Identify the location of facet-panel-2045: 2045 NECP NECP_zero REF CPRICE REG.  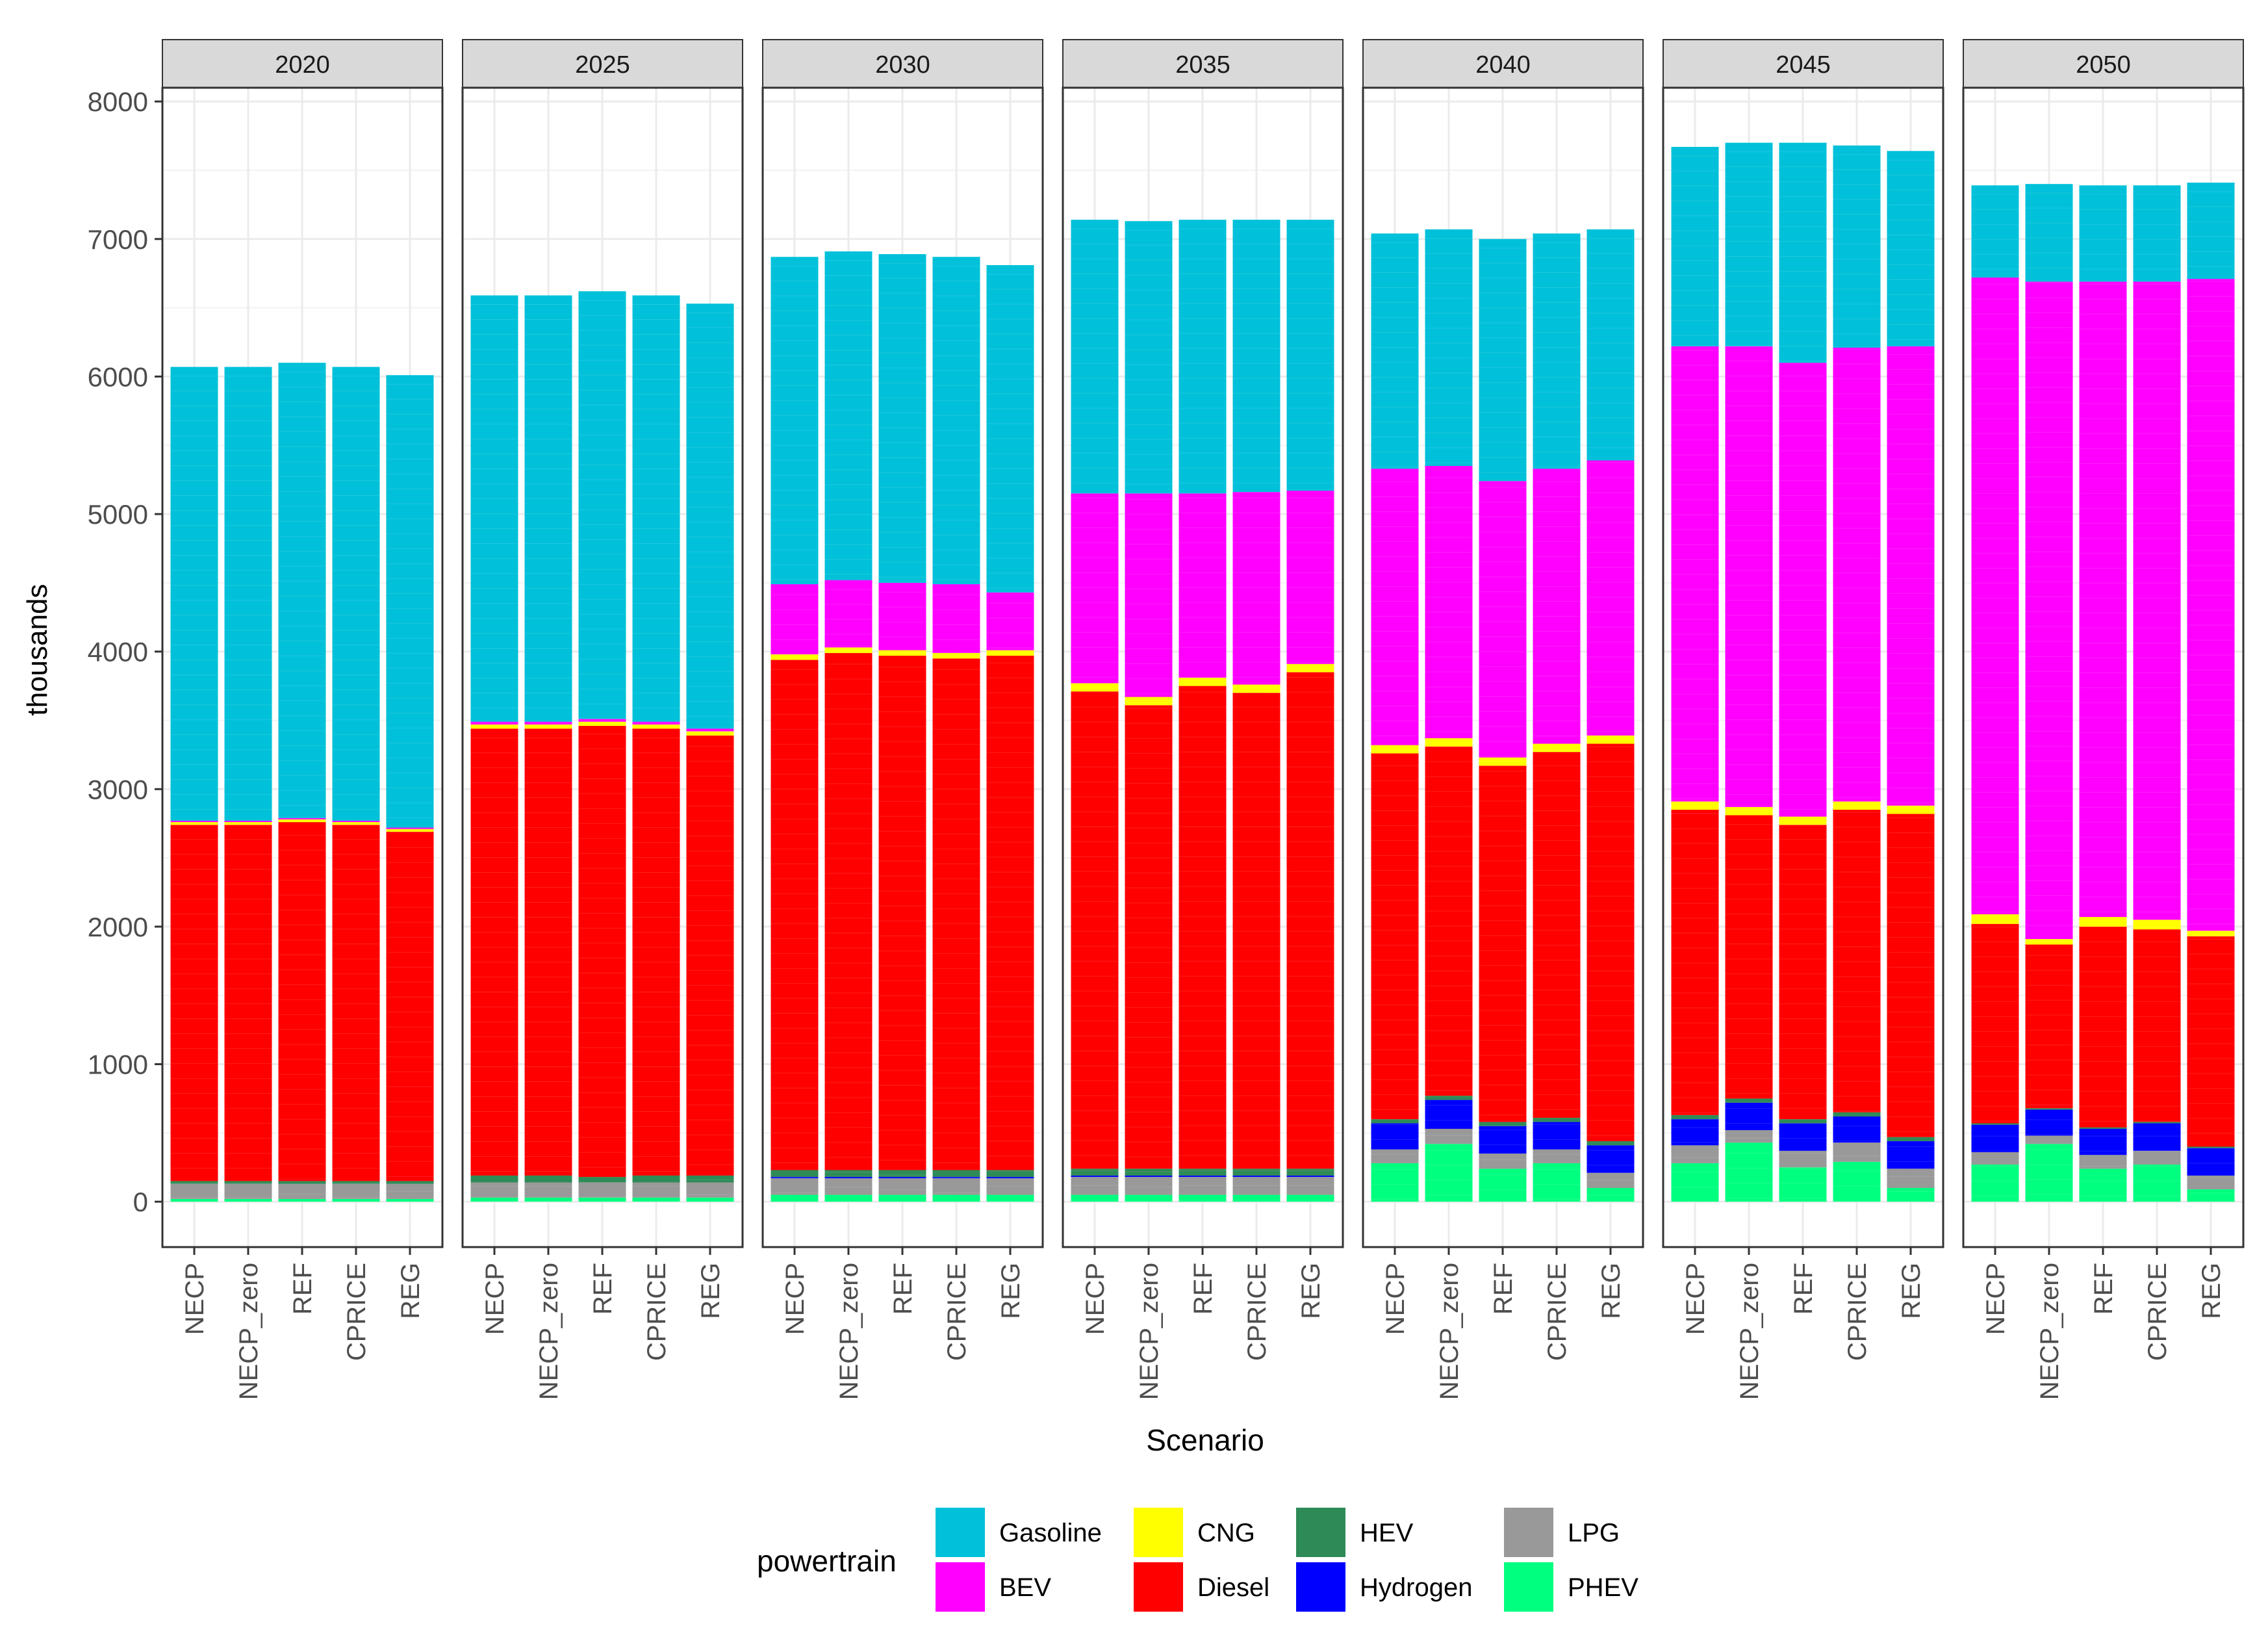
(1803, 720).